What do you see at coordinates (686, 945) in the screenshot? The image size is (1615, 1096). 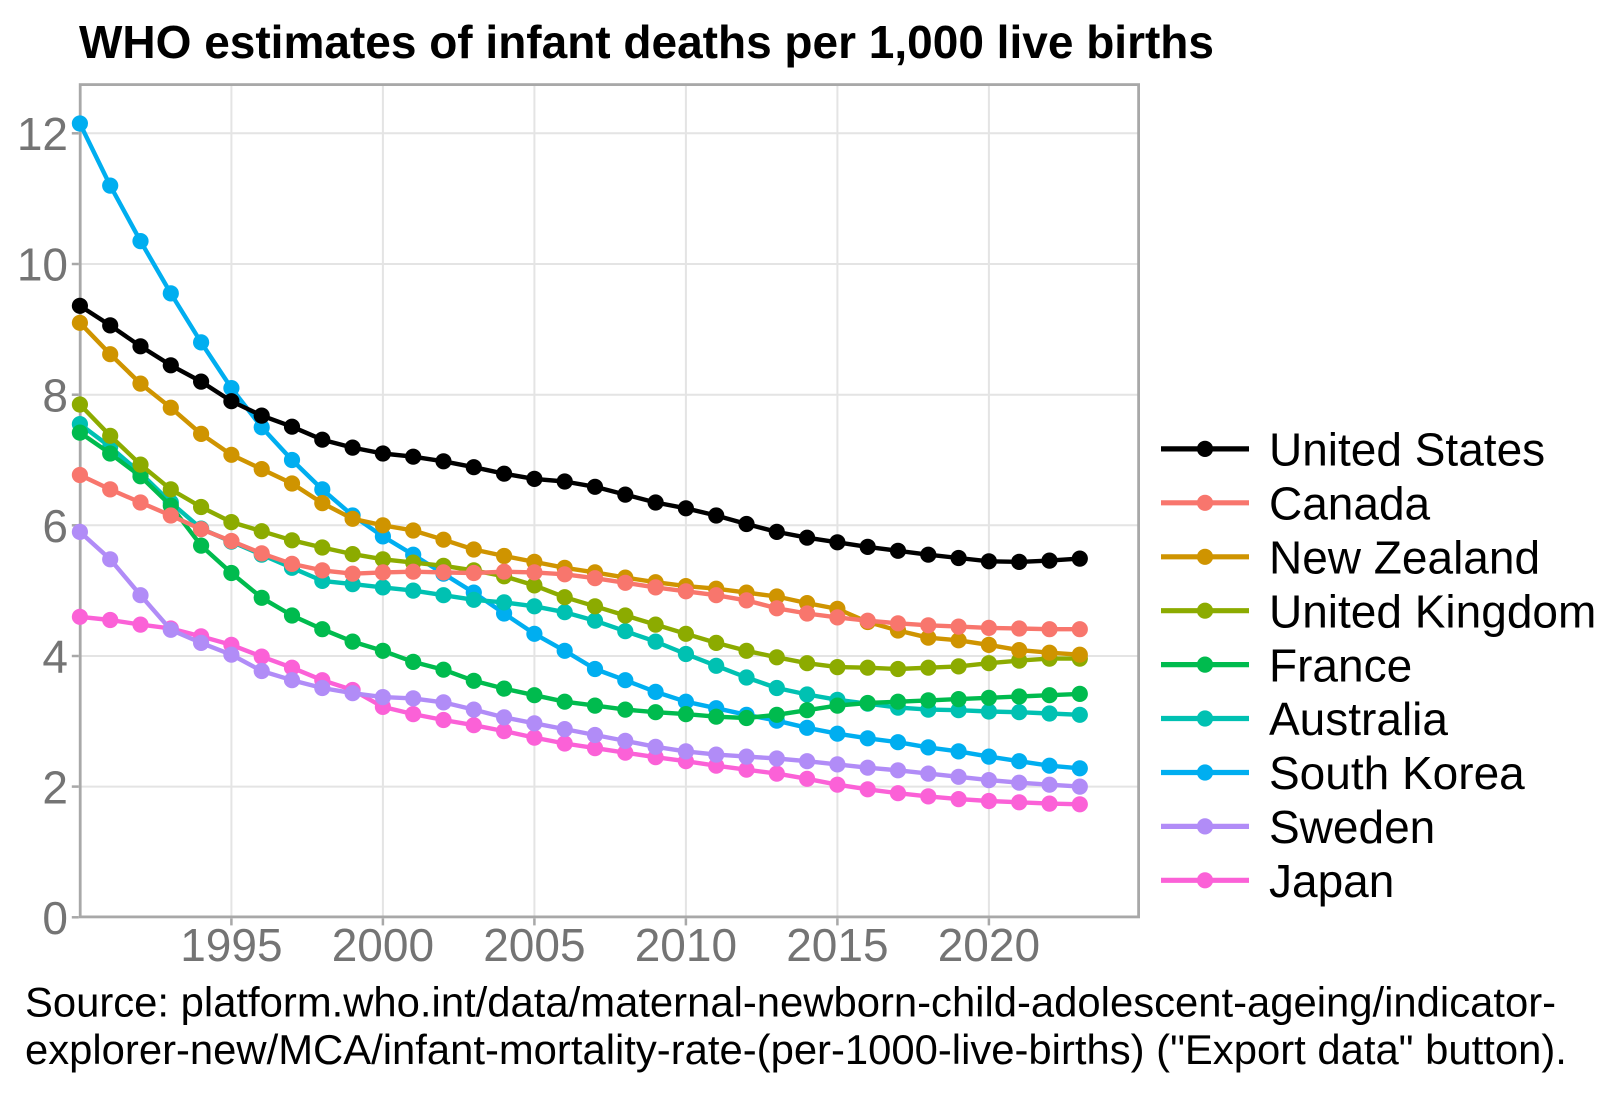 I see `svg-text: 2010` at bounding box center [686, 945].